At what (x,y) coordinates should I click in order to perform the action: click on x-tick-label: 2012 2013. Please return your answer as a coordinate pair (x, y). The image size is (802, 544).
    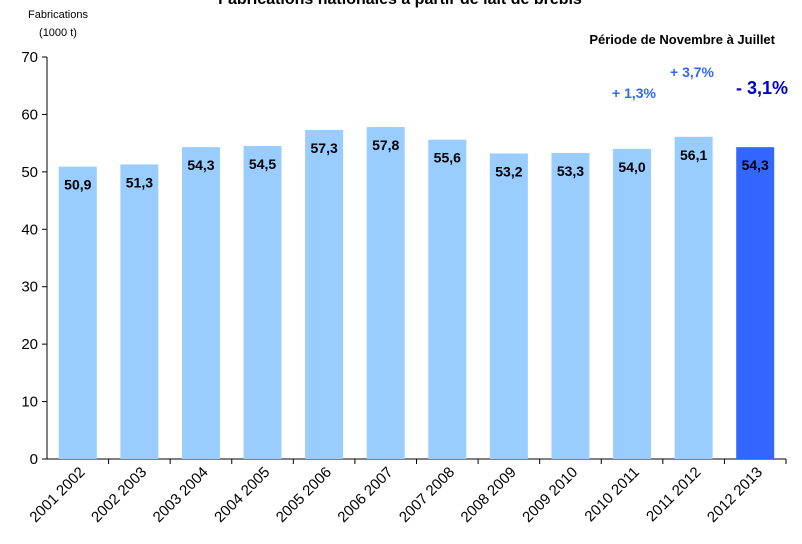
    Looking at the image, I should click on (735, 495).